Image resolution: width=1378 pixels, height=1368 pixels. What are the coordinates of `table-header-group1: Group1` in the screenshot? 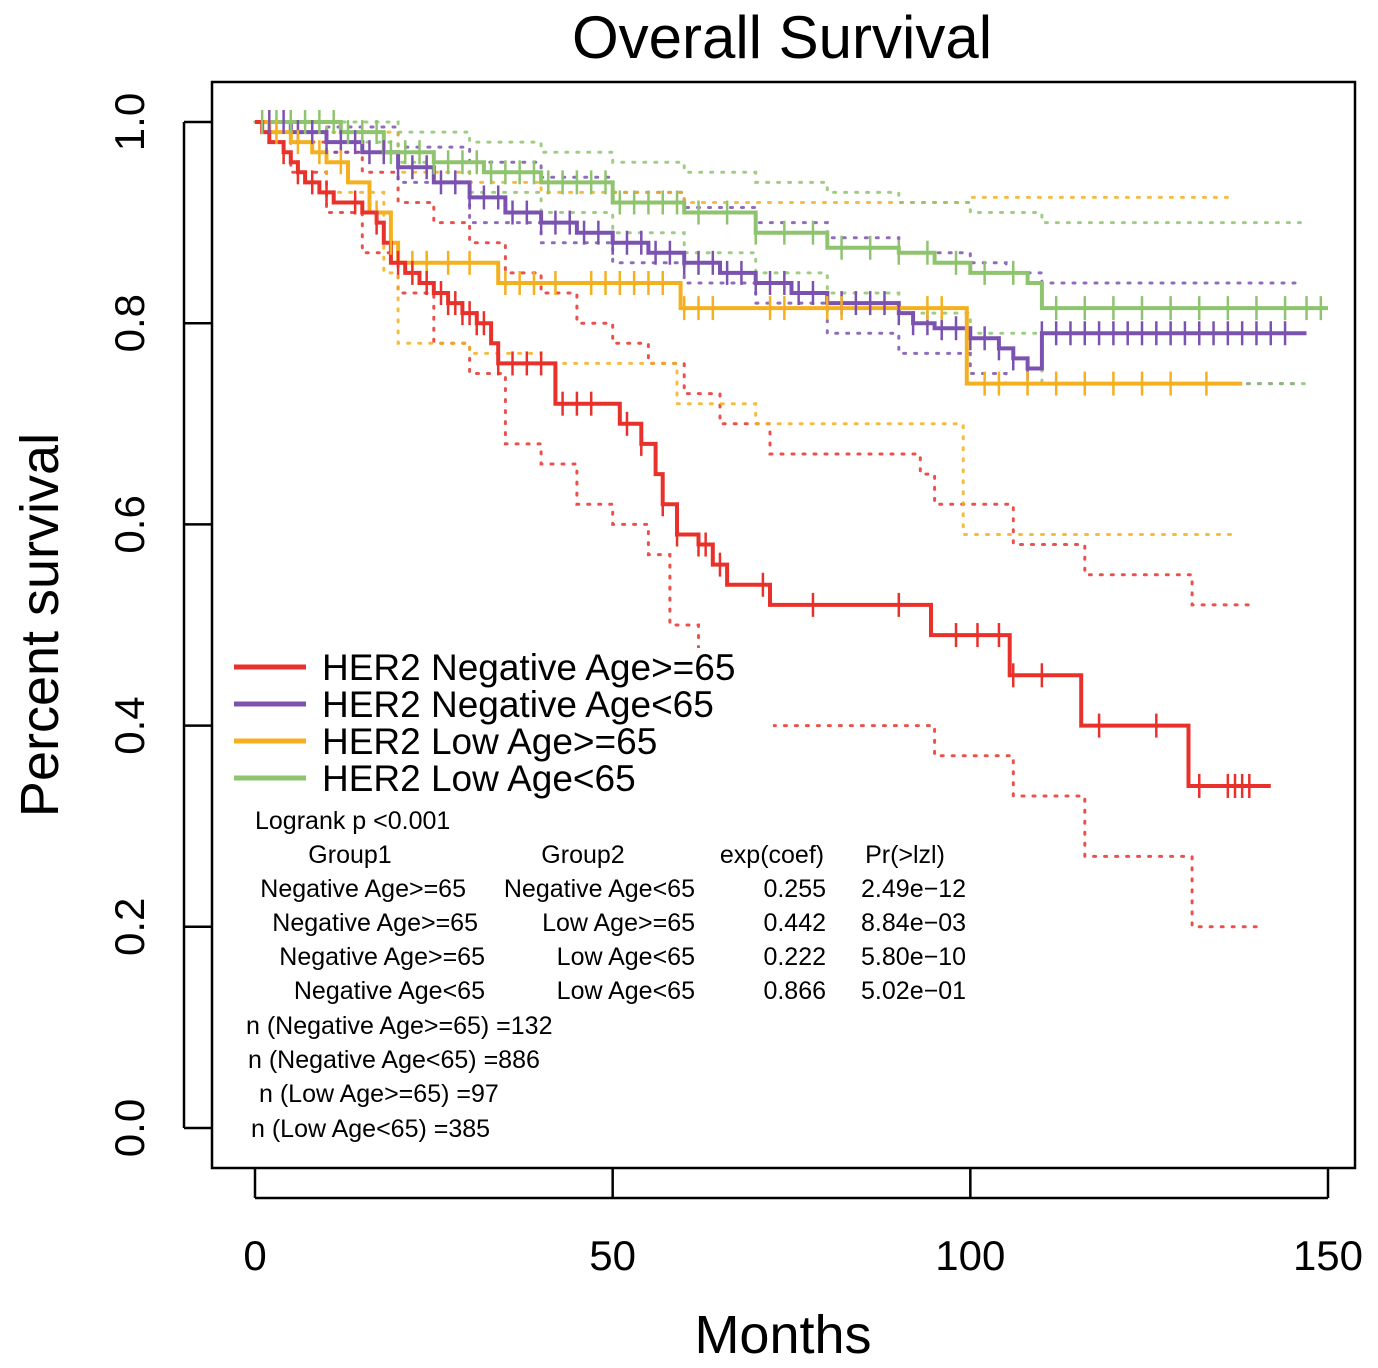 It's located at (349, 855).